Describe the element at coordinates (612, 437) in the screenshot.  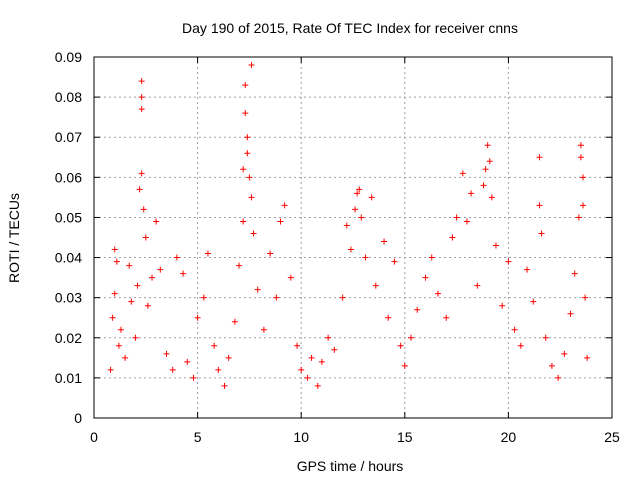
I see `x-tick-label: 25` at that location.